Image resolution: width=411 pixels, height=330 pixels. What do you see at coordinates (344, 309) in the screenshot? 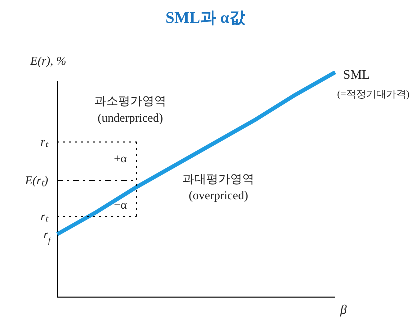
I see `x-axis-title: β` at bounding box center [344, 309].